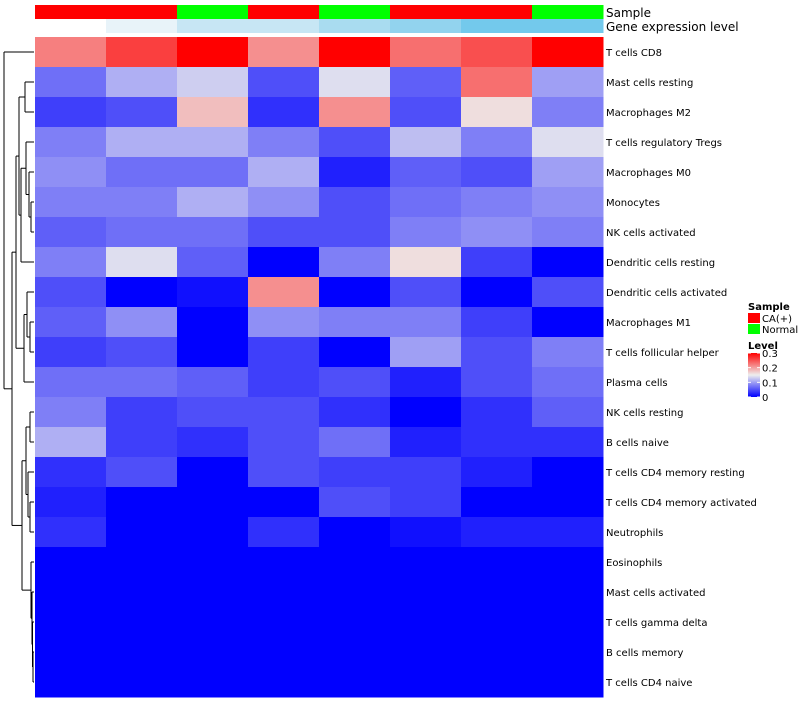 The width and height of the screenshot is (800, 704). I want to click on row-label: NK cells resting, so click(644, 413).